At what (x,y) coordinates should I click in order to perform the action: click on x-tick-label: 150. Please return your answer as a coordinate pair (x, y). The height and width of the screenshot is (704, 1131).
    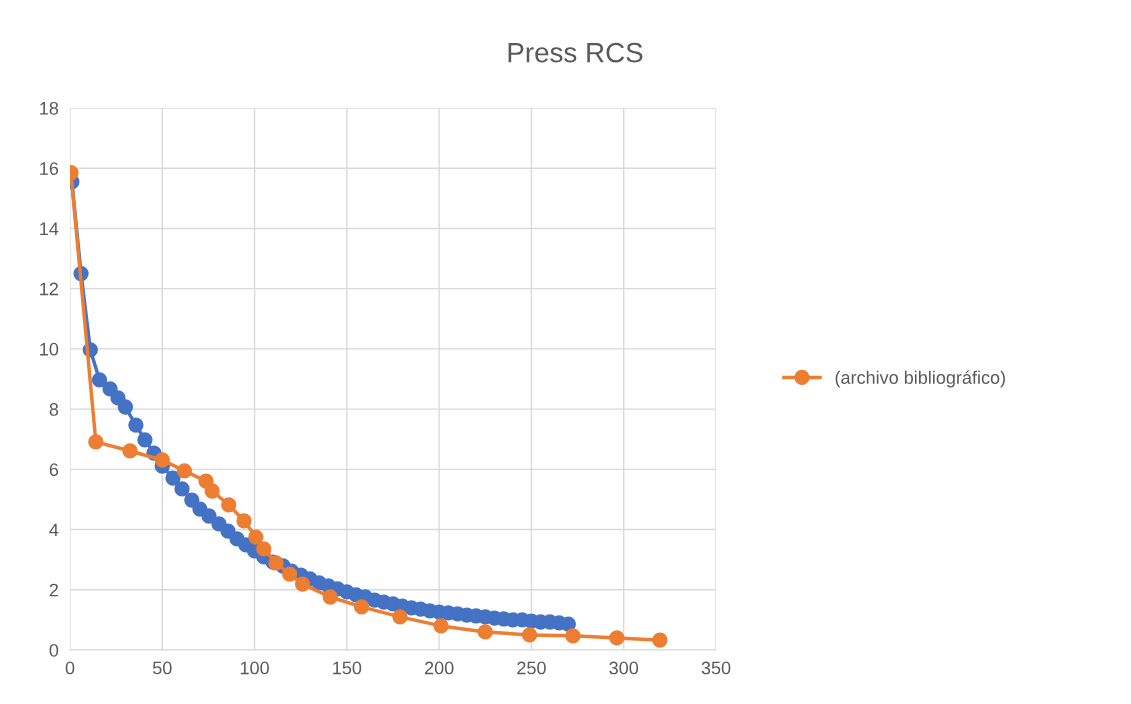
    Looking at the image, I should click on (347, 668).